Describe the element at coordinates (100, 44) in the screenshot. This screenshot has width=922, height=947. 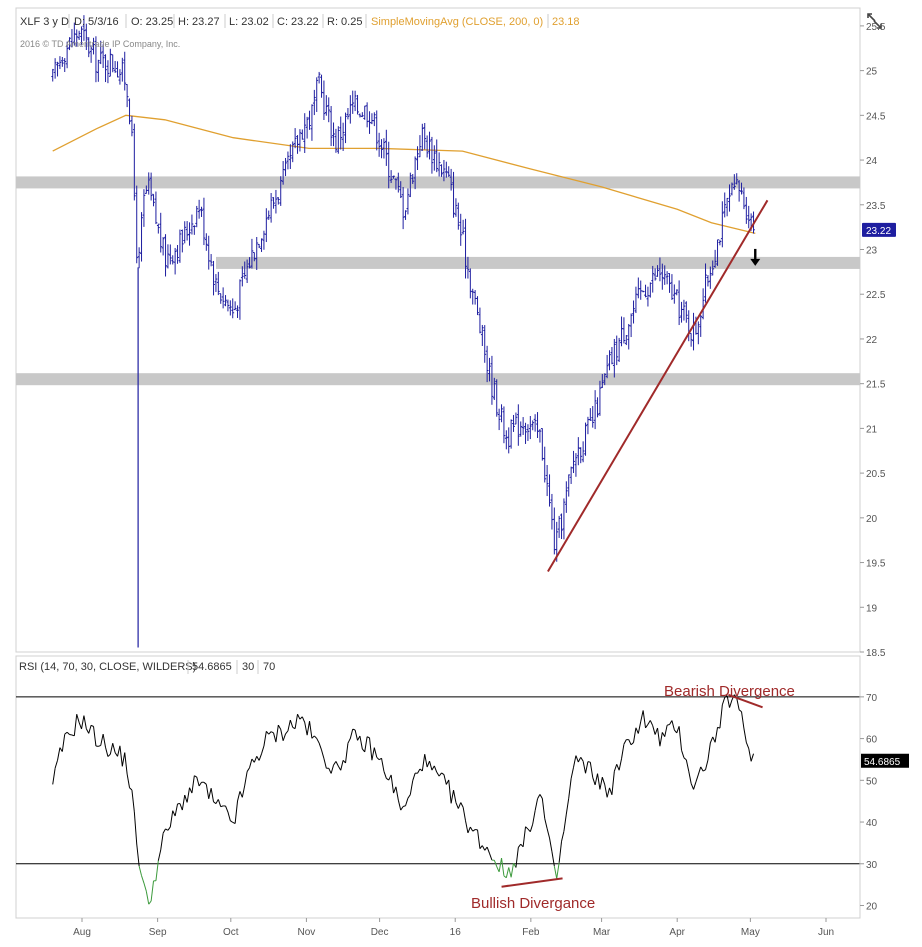
I see `copyright-text: 2016 © TD Ameritrade IP Company, Inc.` at that location.